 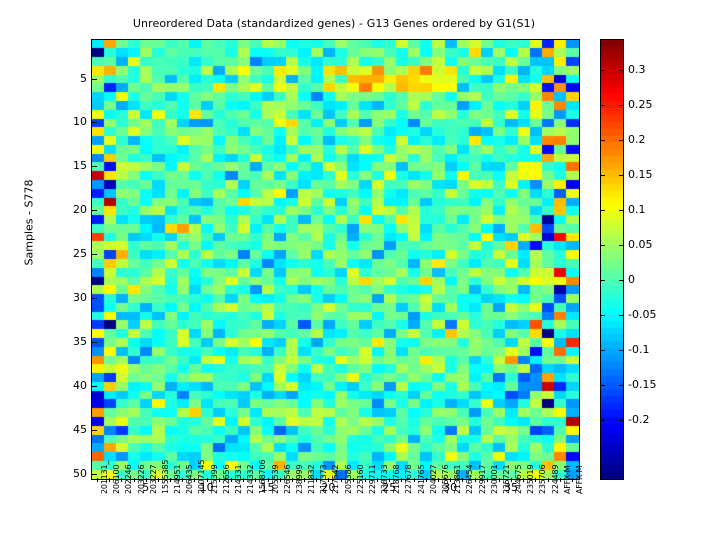 I want to click on x-axis-tick-label: 35, so click(x=511, y=487).